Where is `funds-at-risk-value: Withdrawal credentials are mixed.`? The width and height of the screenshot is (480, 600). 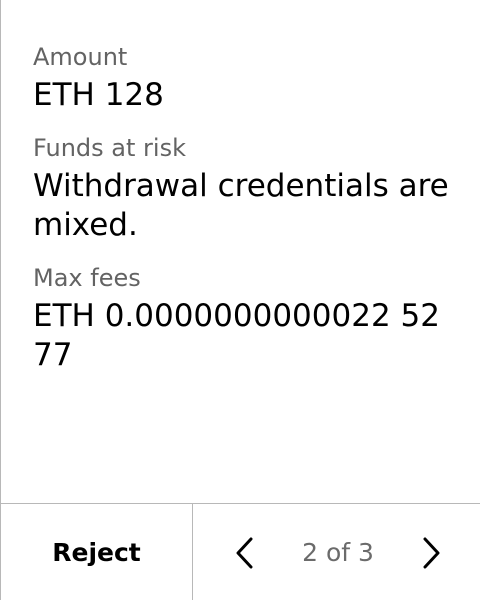
funds-at-risk-value: Withdrawal credentials are mixed. is located at coordinates (241, 205).